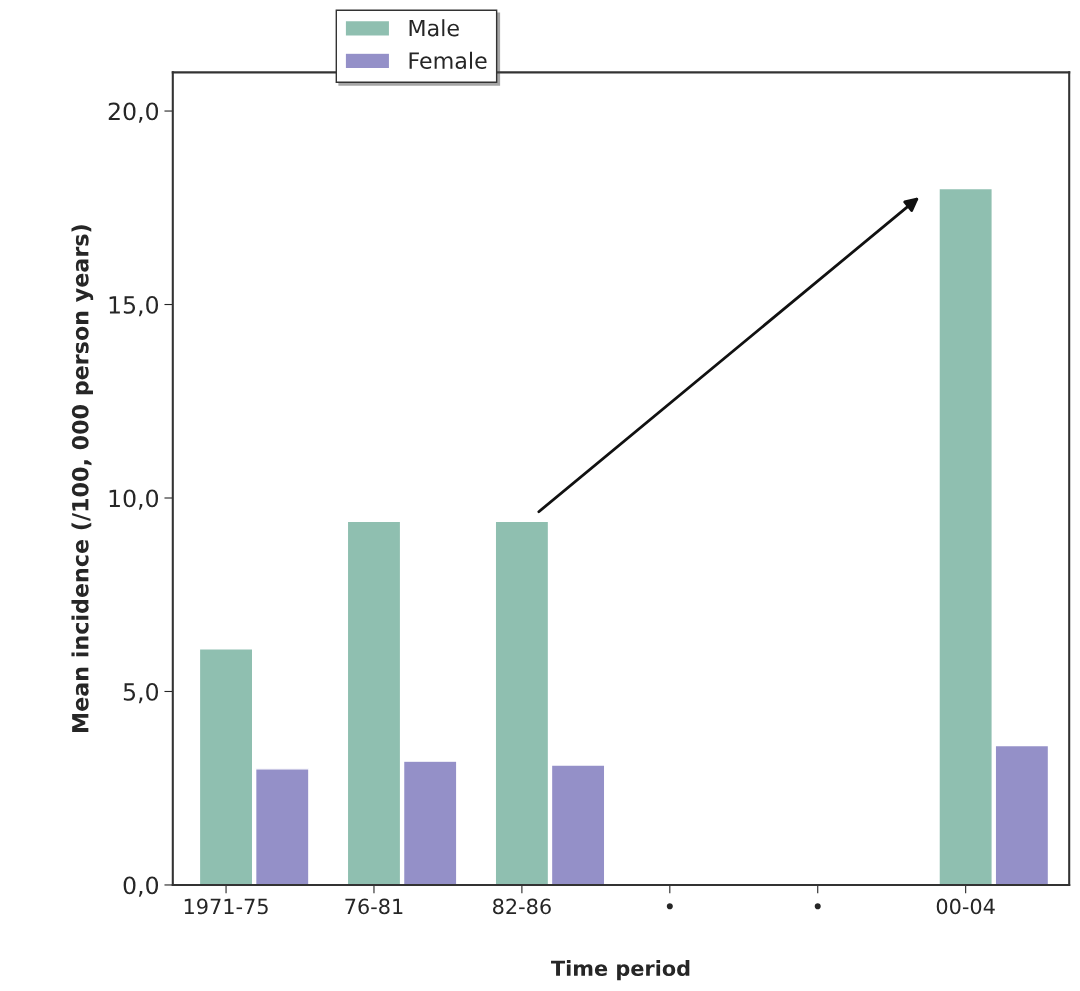 The height and width of the screenshot is (991, 1080). What do you see at coordinates (141, 693) in the screenshot?
I see `y-tick-label: 5,0` at bounding box center [141, 693].